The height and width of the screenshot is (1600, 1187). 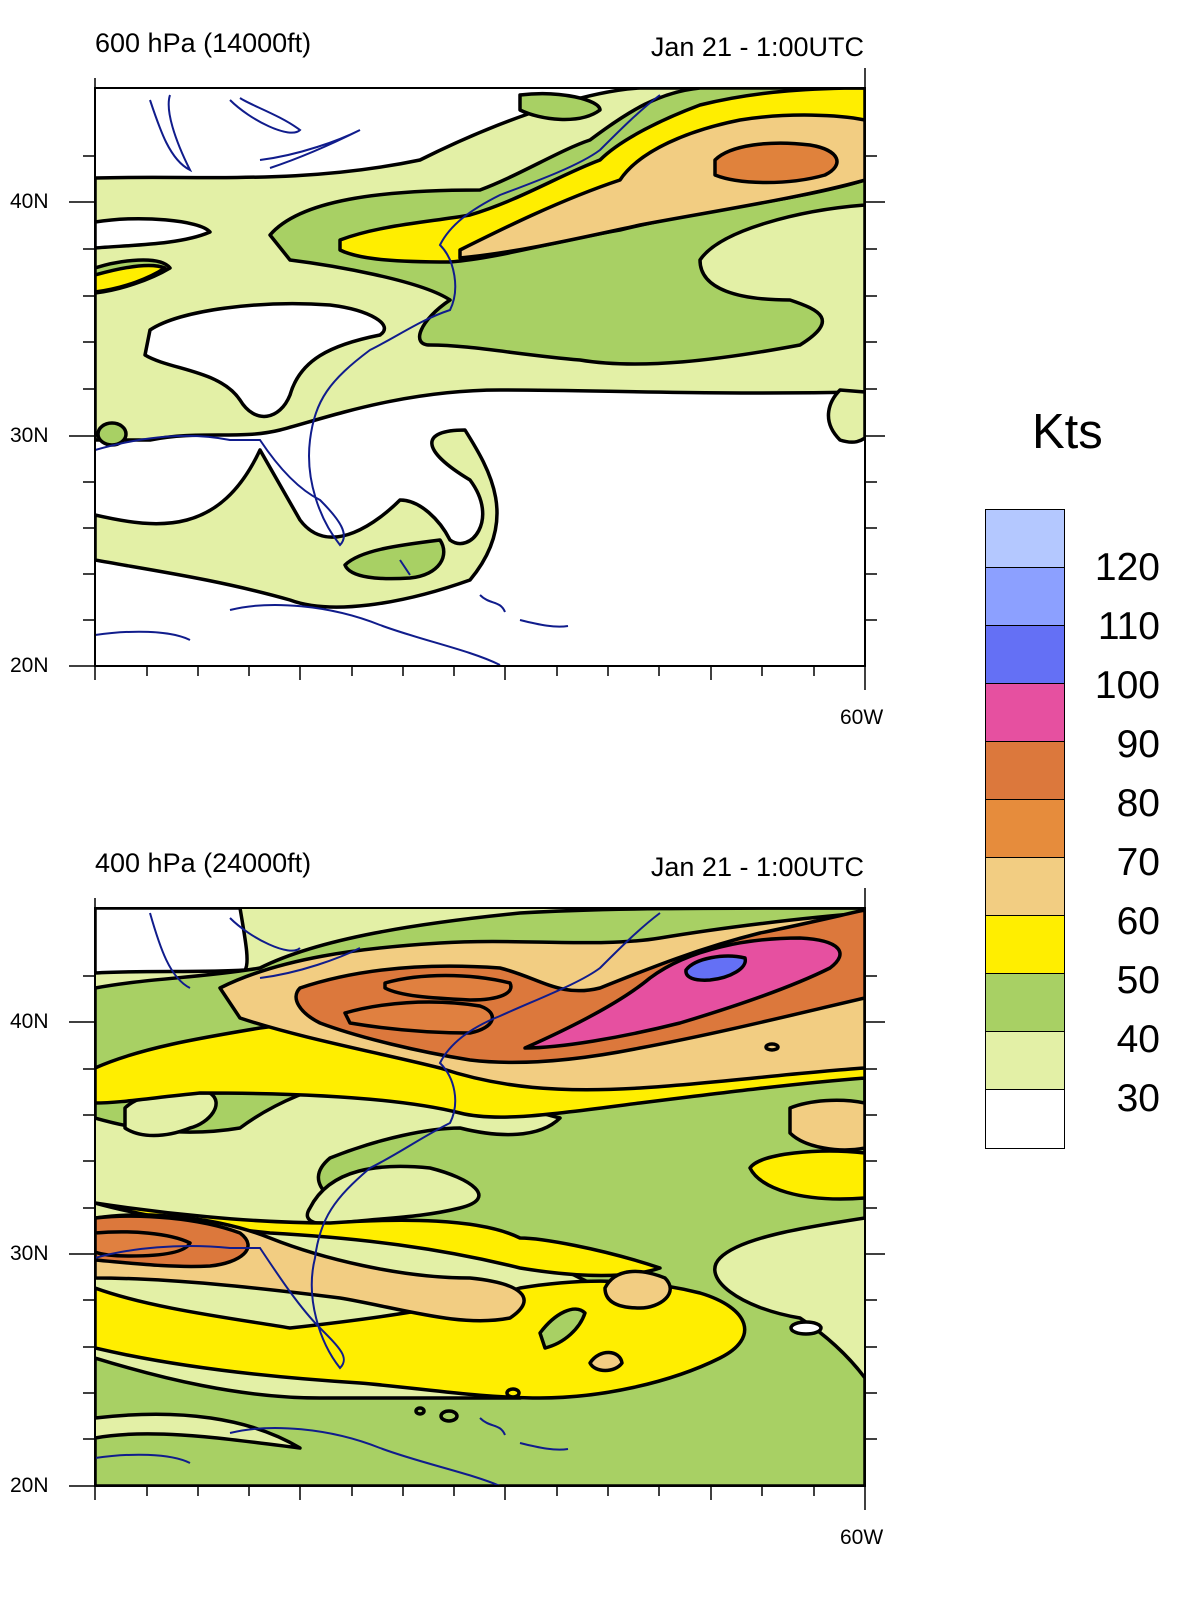 What do you see at coordinates (203, 863) in the screenshot?
I see `panel-level-title: 400 hPa (24000ft)` at bounding box center [203, 863].